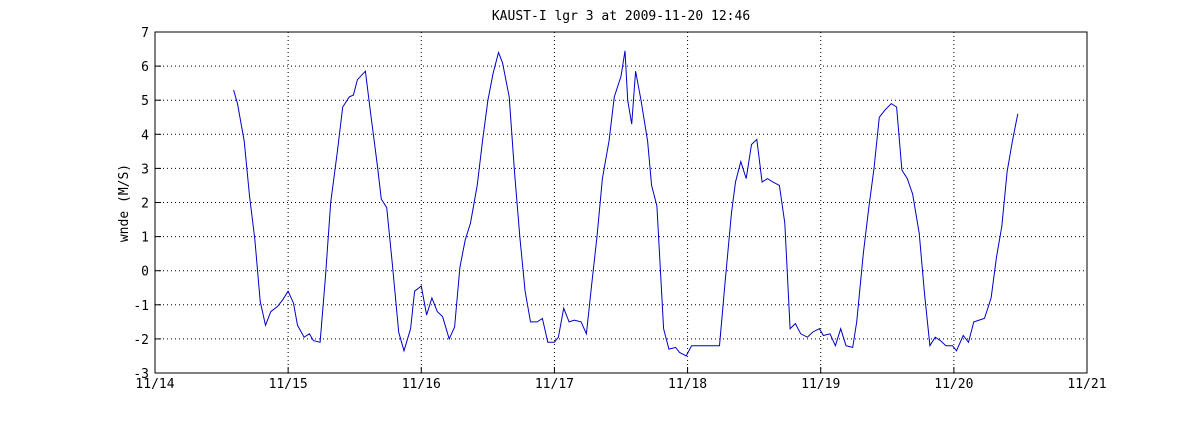 This screenshot has width=1200, height=425. I want to click on x-tick-label: 11/16, so click(421, 384).